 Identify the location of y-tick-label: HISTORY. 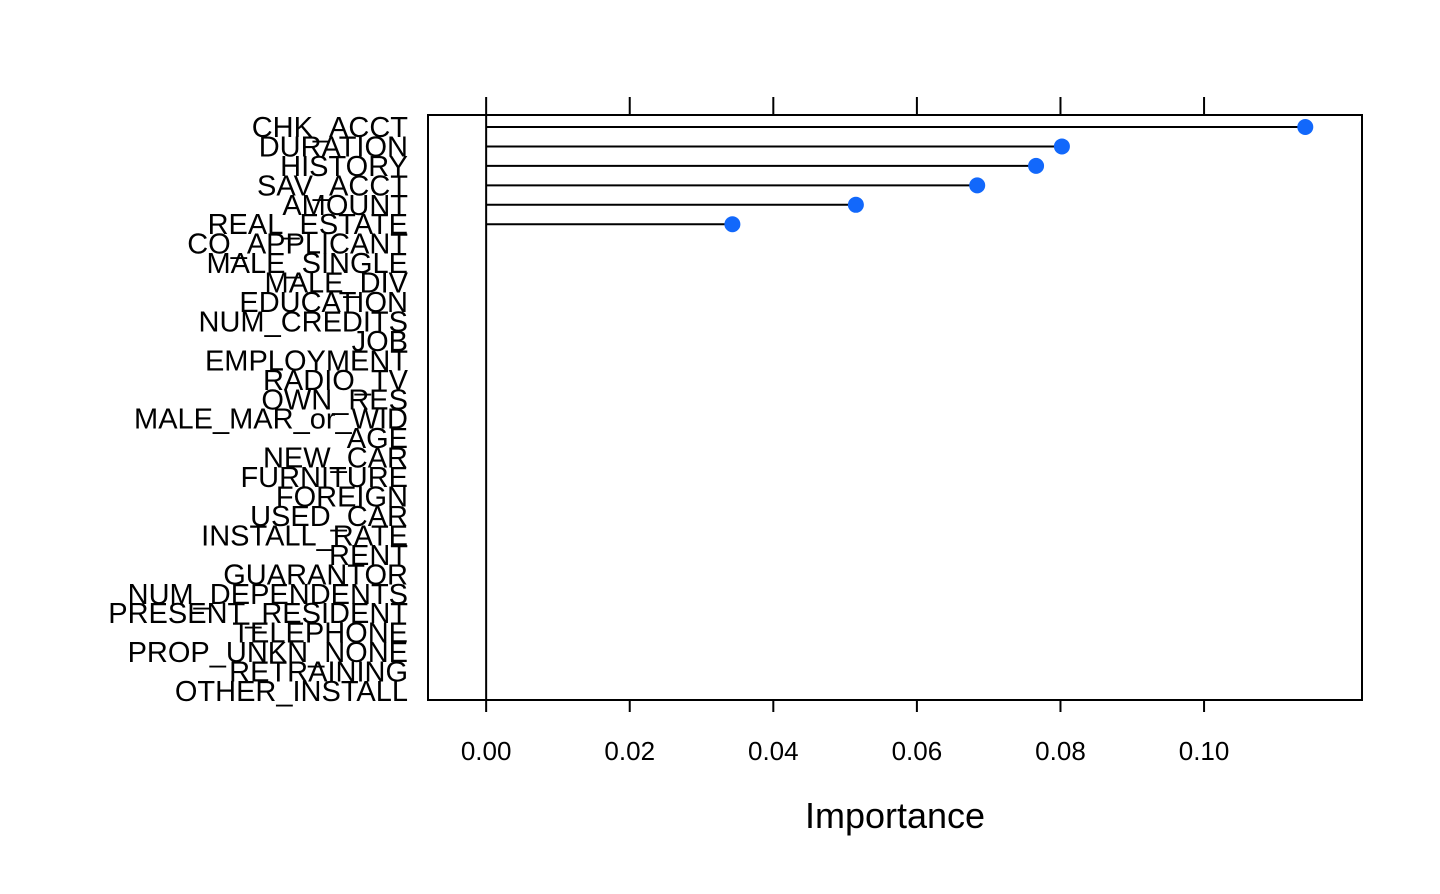
(344, 167).